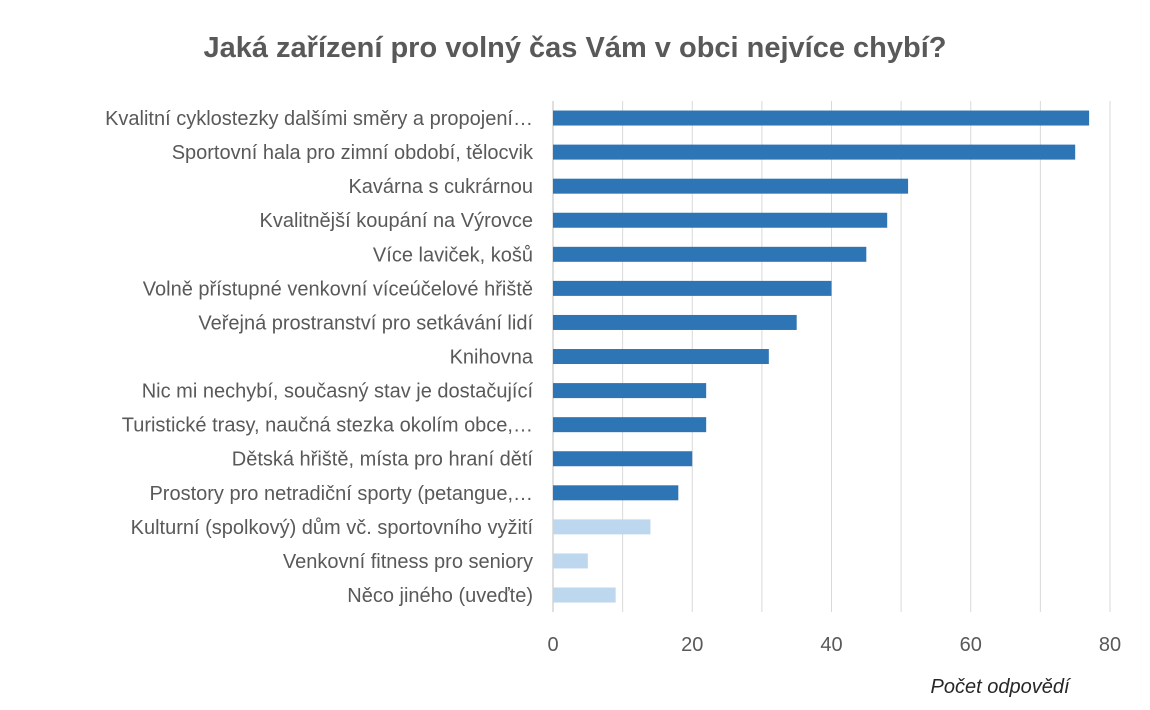  What do you see at coordinates (408, 562) in the screenshot?
I see `category-label: Venkovní fitness pro seniory` at bounding box center [408, 562].